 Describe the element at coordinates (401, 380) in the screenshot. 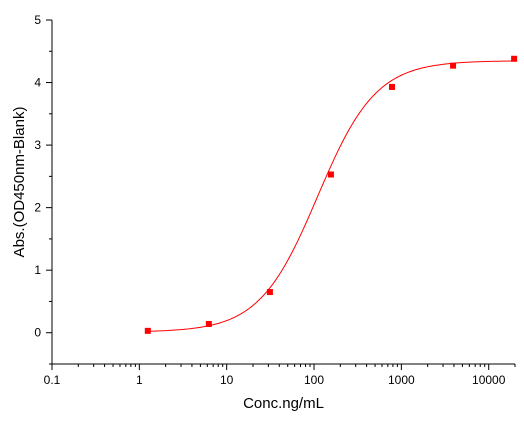

I see `x-tick-label: 1000` at that location.